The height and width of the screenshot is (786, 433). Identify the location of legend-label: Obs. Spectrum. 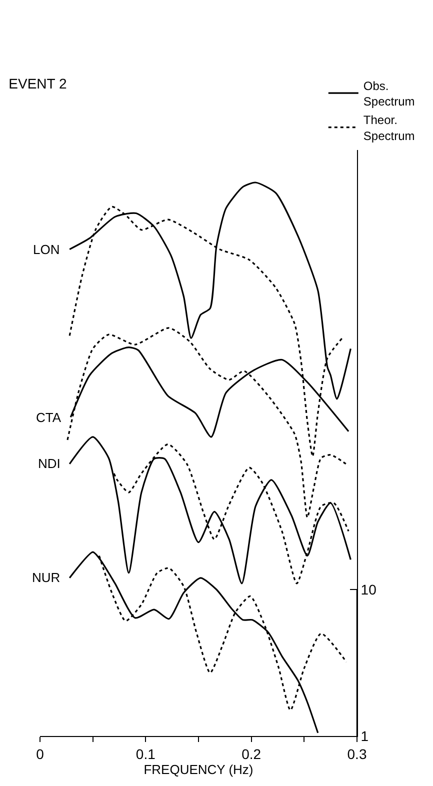
(389, 93).